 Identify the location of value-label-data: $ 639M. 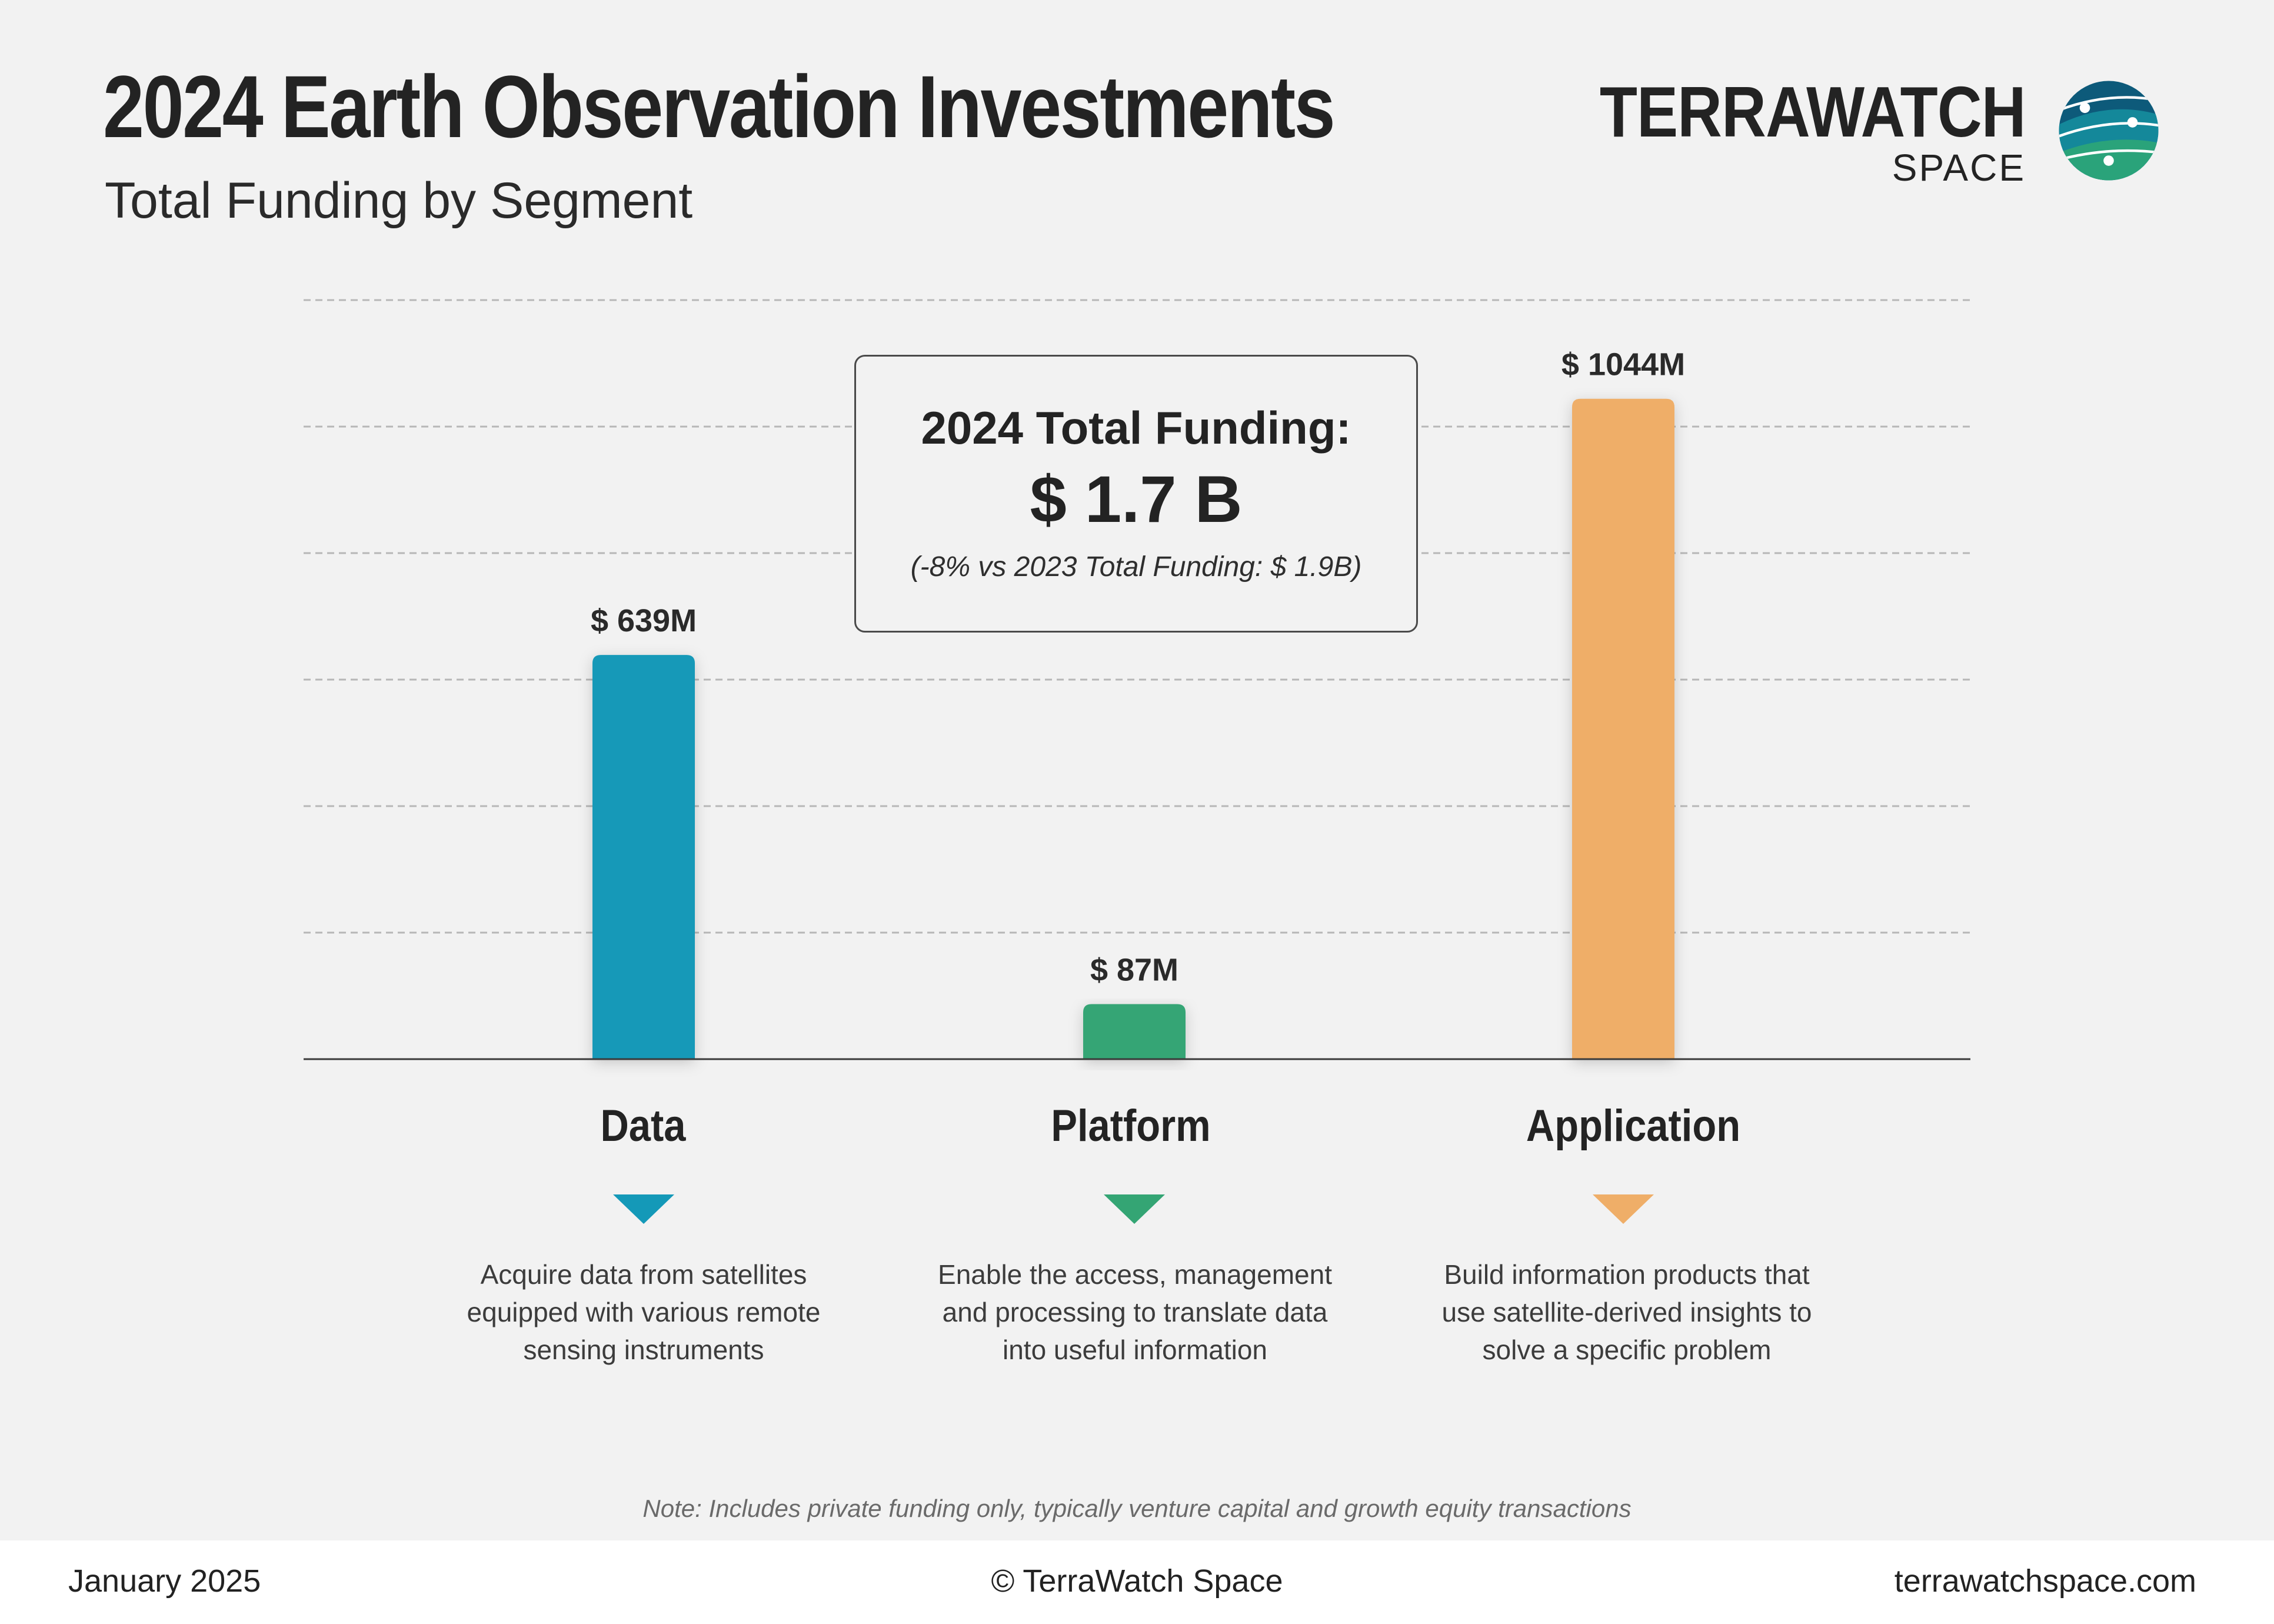
(644, 620).